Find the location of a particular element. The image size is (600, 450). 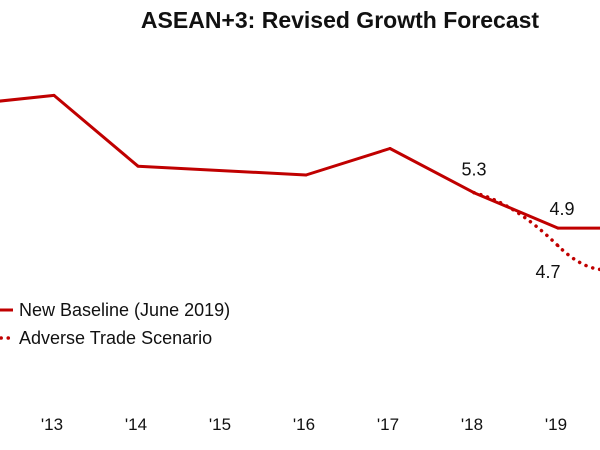

data-label: 4.9 is located at coordinates (561, 209).